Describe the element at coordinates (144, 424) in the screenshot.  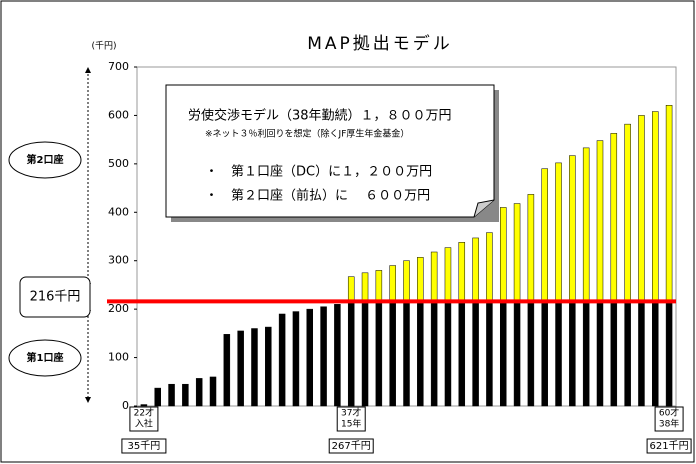
I see `x-tick-label: 入社` at that location.